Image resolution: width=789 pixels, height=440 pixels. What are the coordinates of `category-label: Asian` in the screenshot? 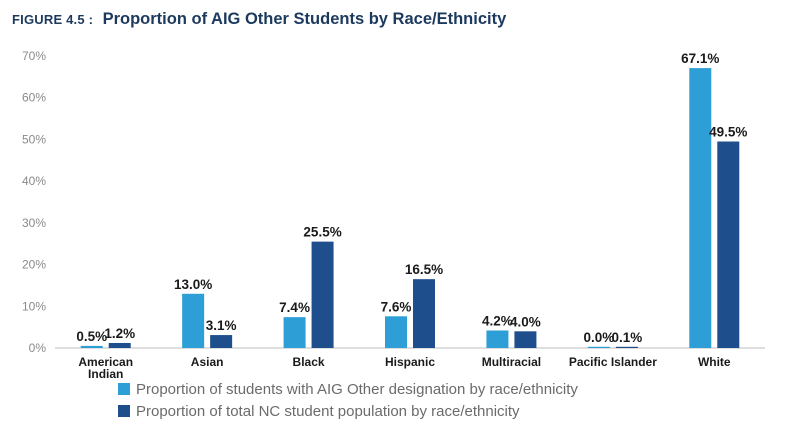 It's located at (207, 362).